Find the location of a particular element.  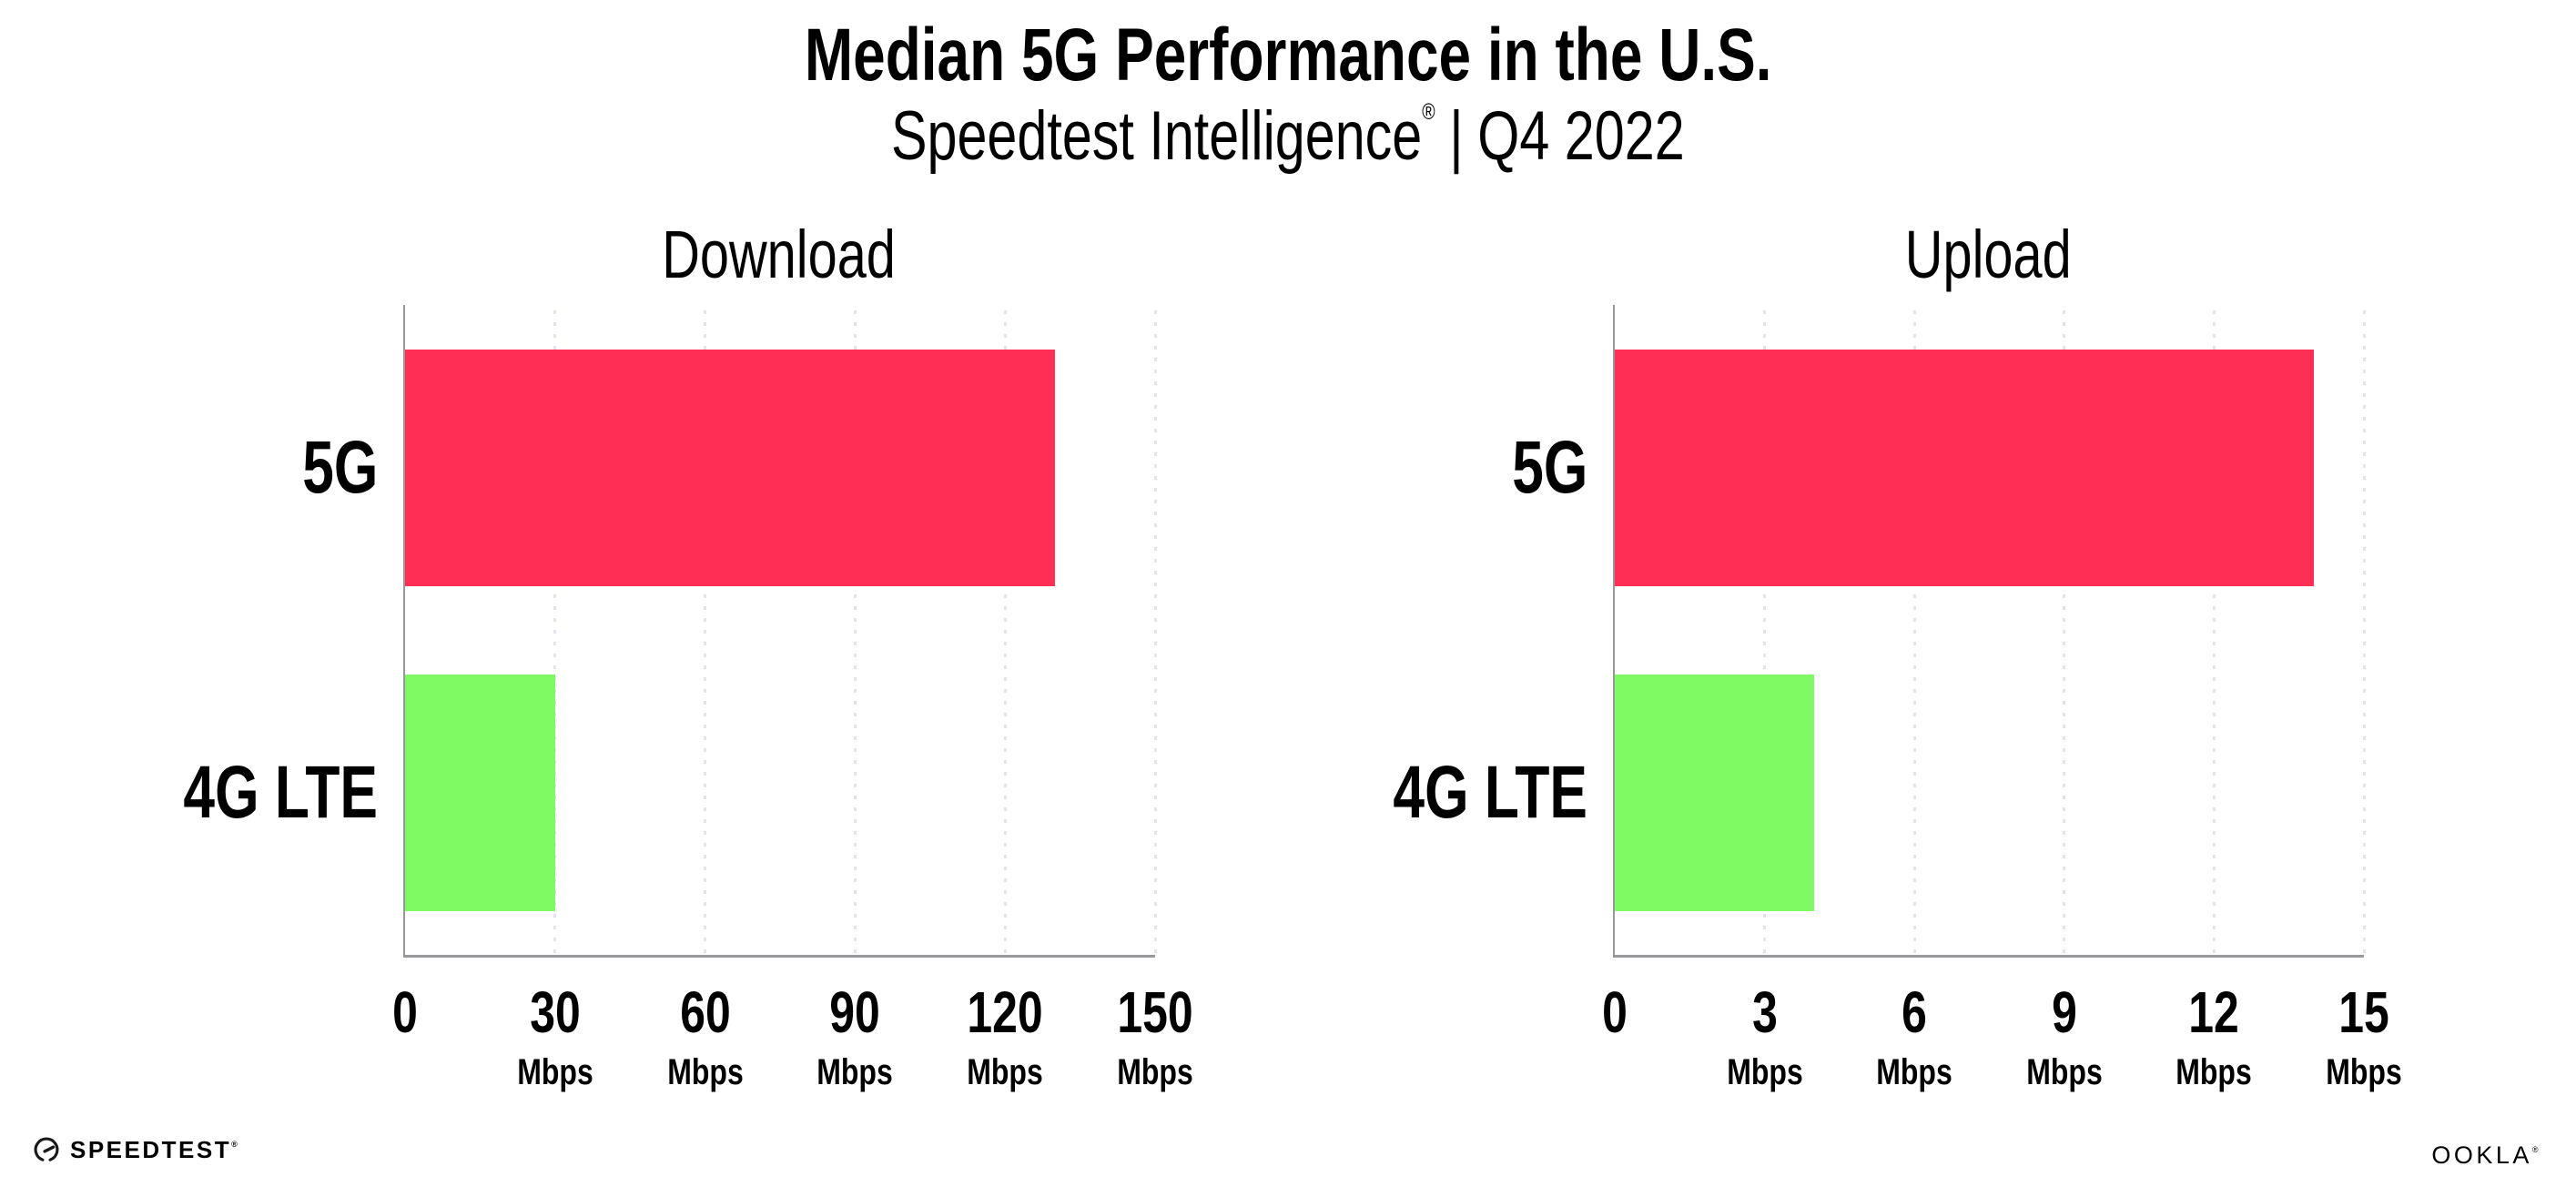

x-tick-value: 30 is located at coordinates (555, 1012).